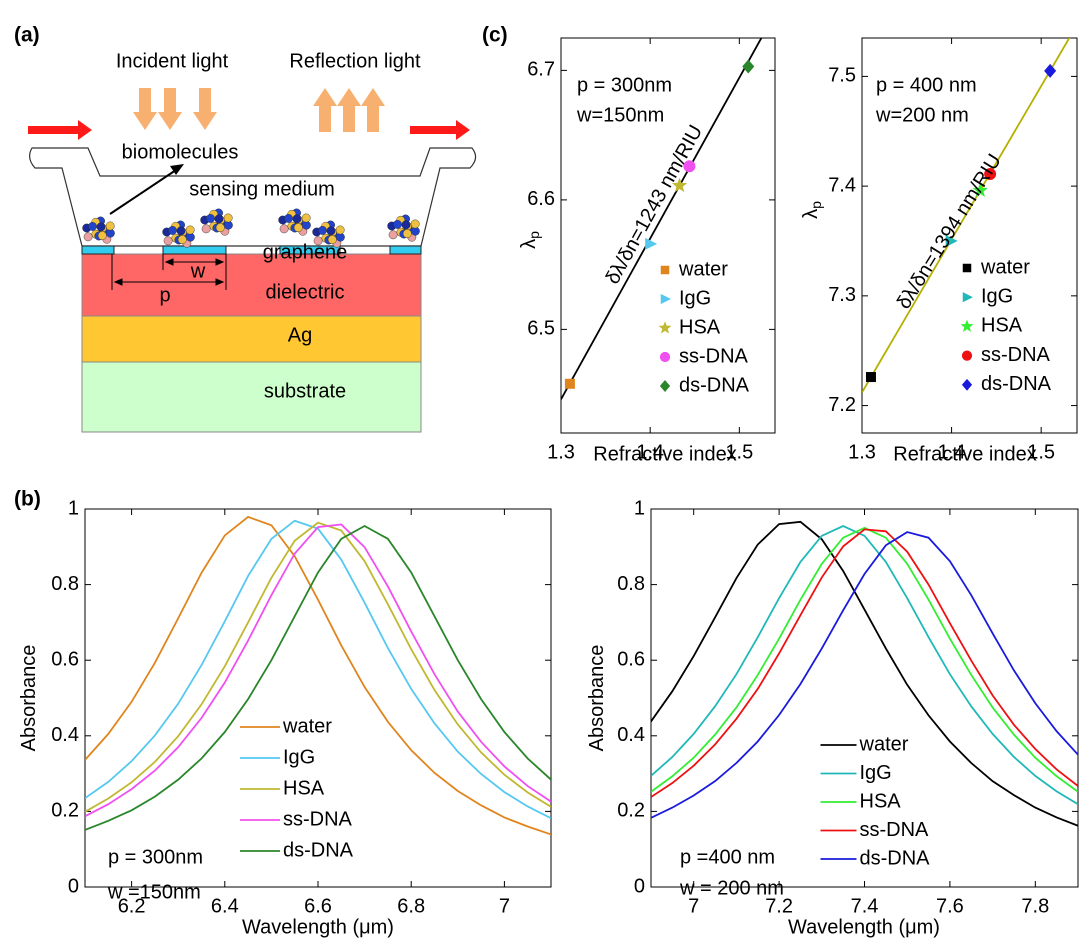  I want to click on side-arrows, so click(249, 130).